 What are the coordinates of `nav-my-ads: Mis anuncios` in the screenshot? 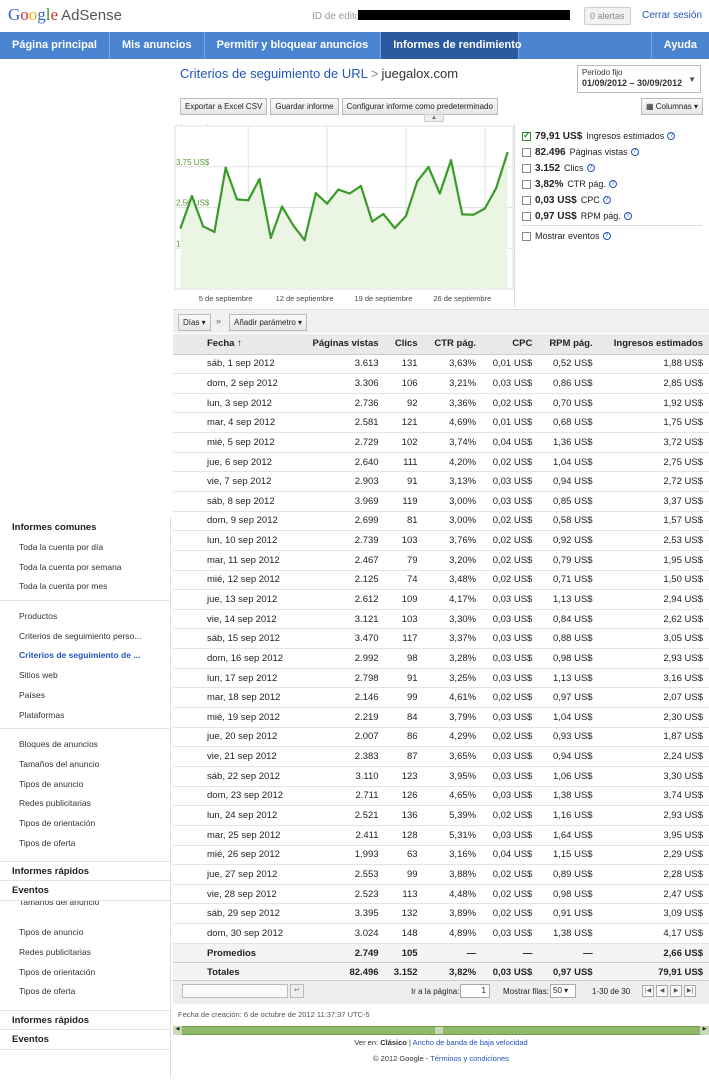 It's located at (157, 45).